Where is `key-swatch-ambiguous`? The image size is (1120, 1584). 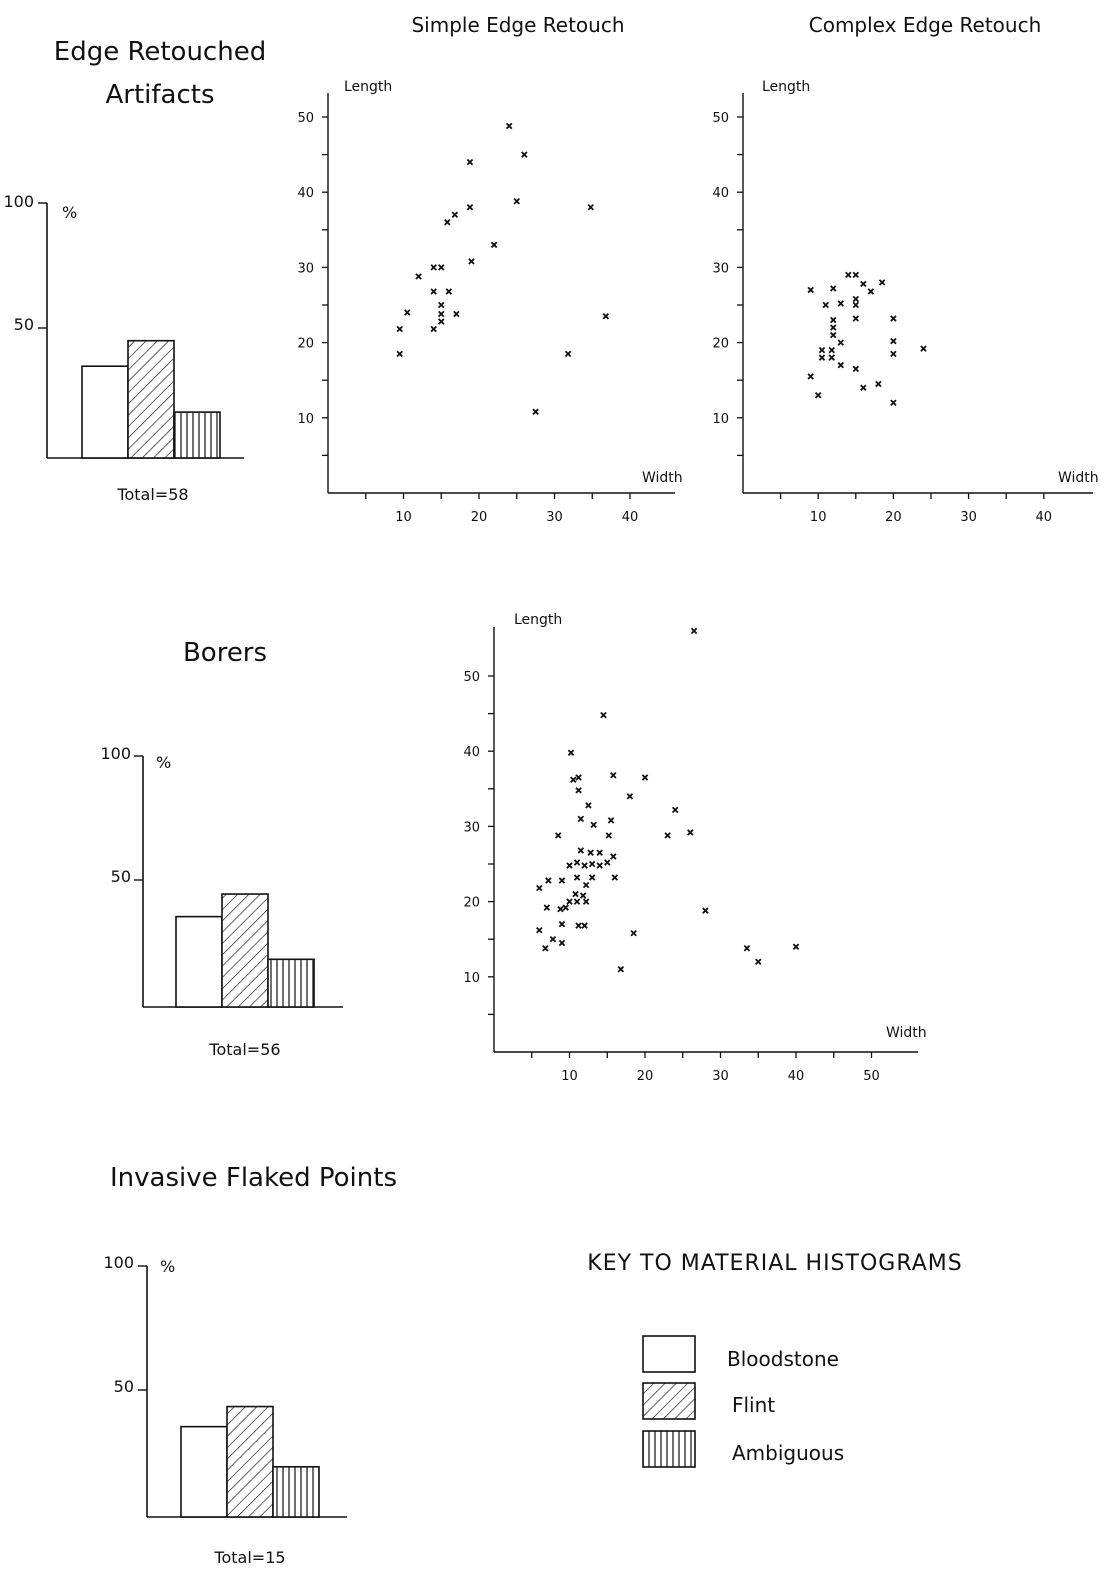 key-swatch-ambiguous is located at coordinates (669, 1449).